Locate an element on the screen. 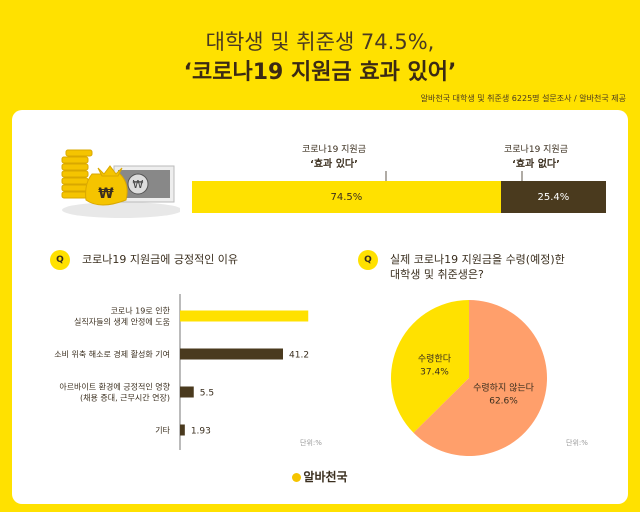  question-1-text: 코로나19 지원금에 긍정적인 이유 is located at coordinates (160, 259).